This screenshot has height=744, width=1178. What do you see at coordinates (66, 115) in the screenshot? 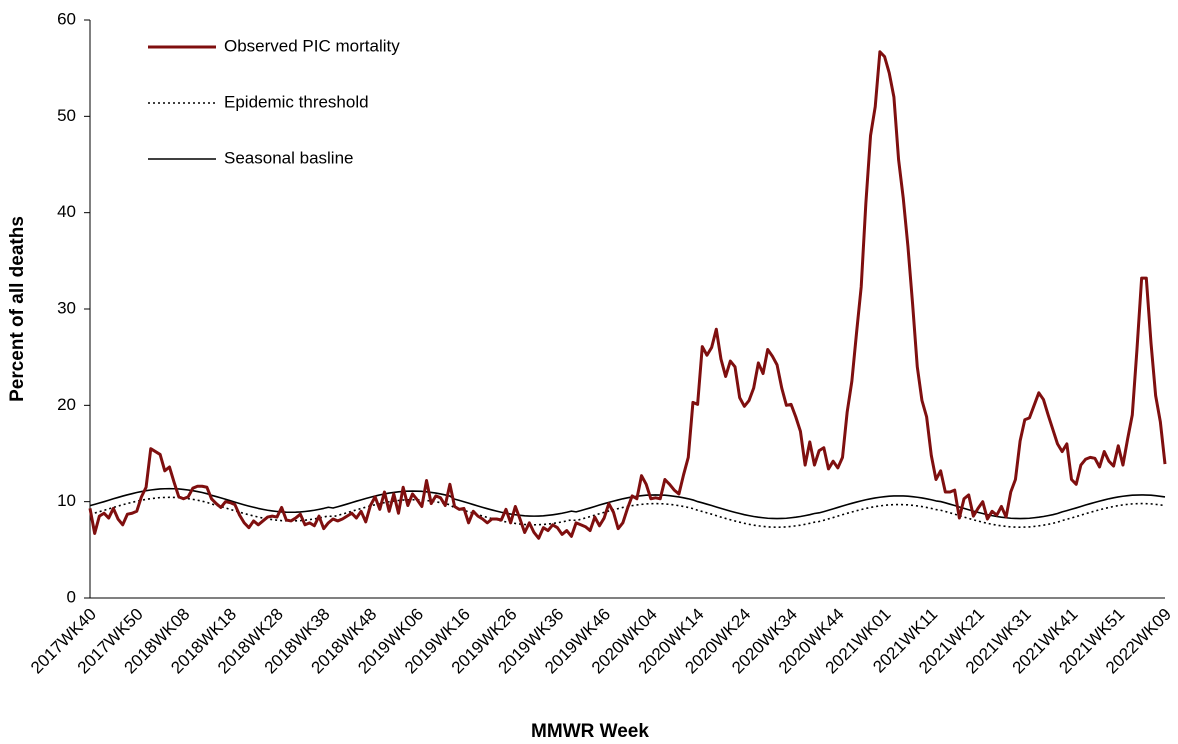
I see `y-tick-label: 50` at bounding box center [66, 115].